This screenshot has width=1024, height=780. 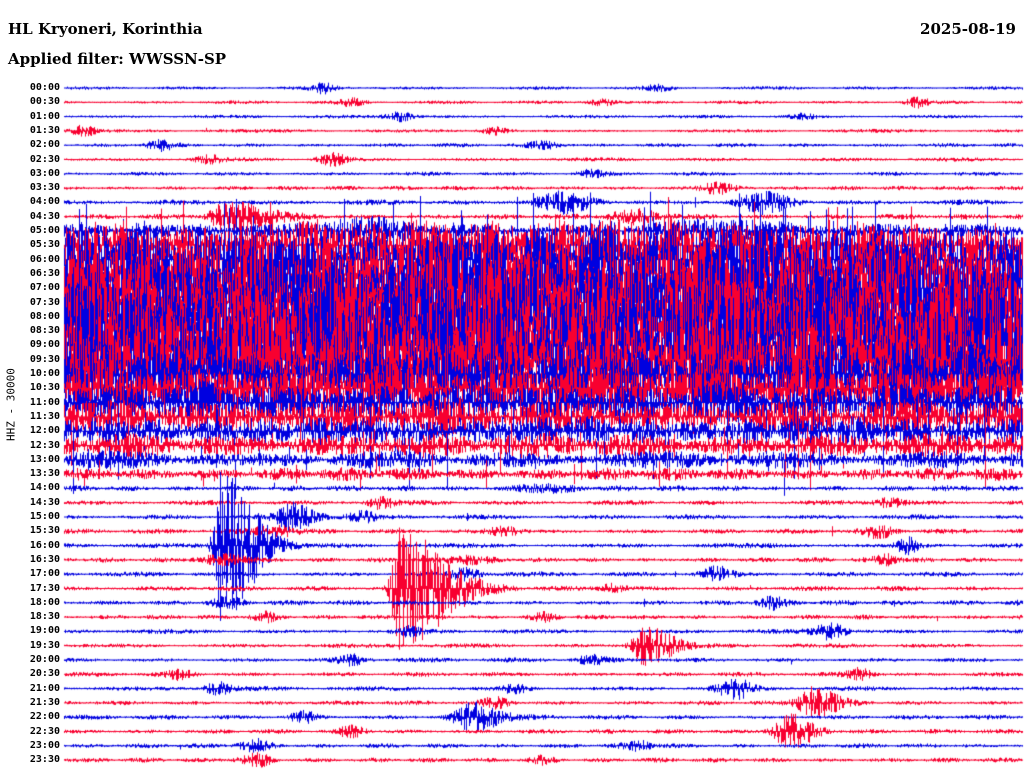 I want to click on time-label-04:30: 04:30, so click(x=44, y=216).